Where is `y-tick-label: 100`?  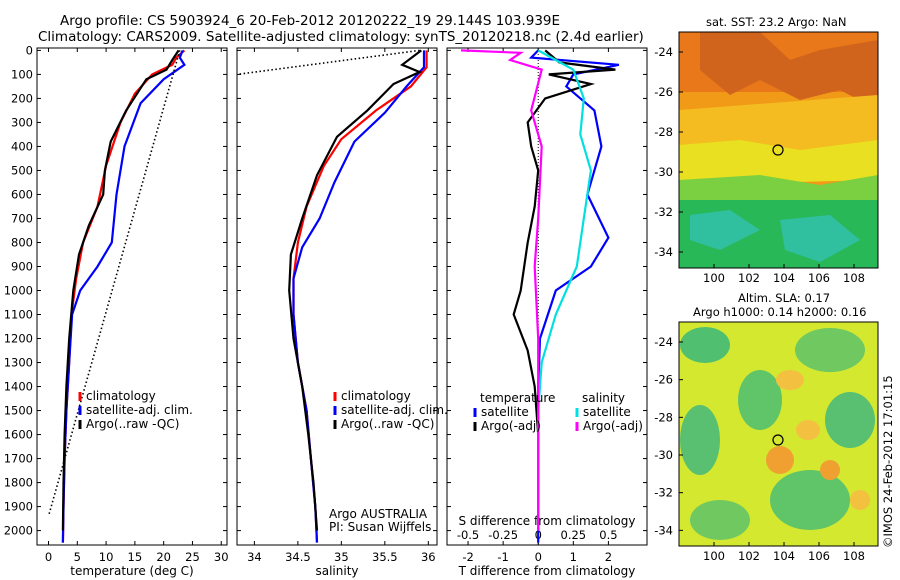
y-tick-label: 100 is located at coordinates (22, 74).